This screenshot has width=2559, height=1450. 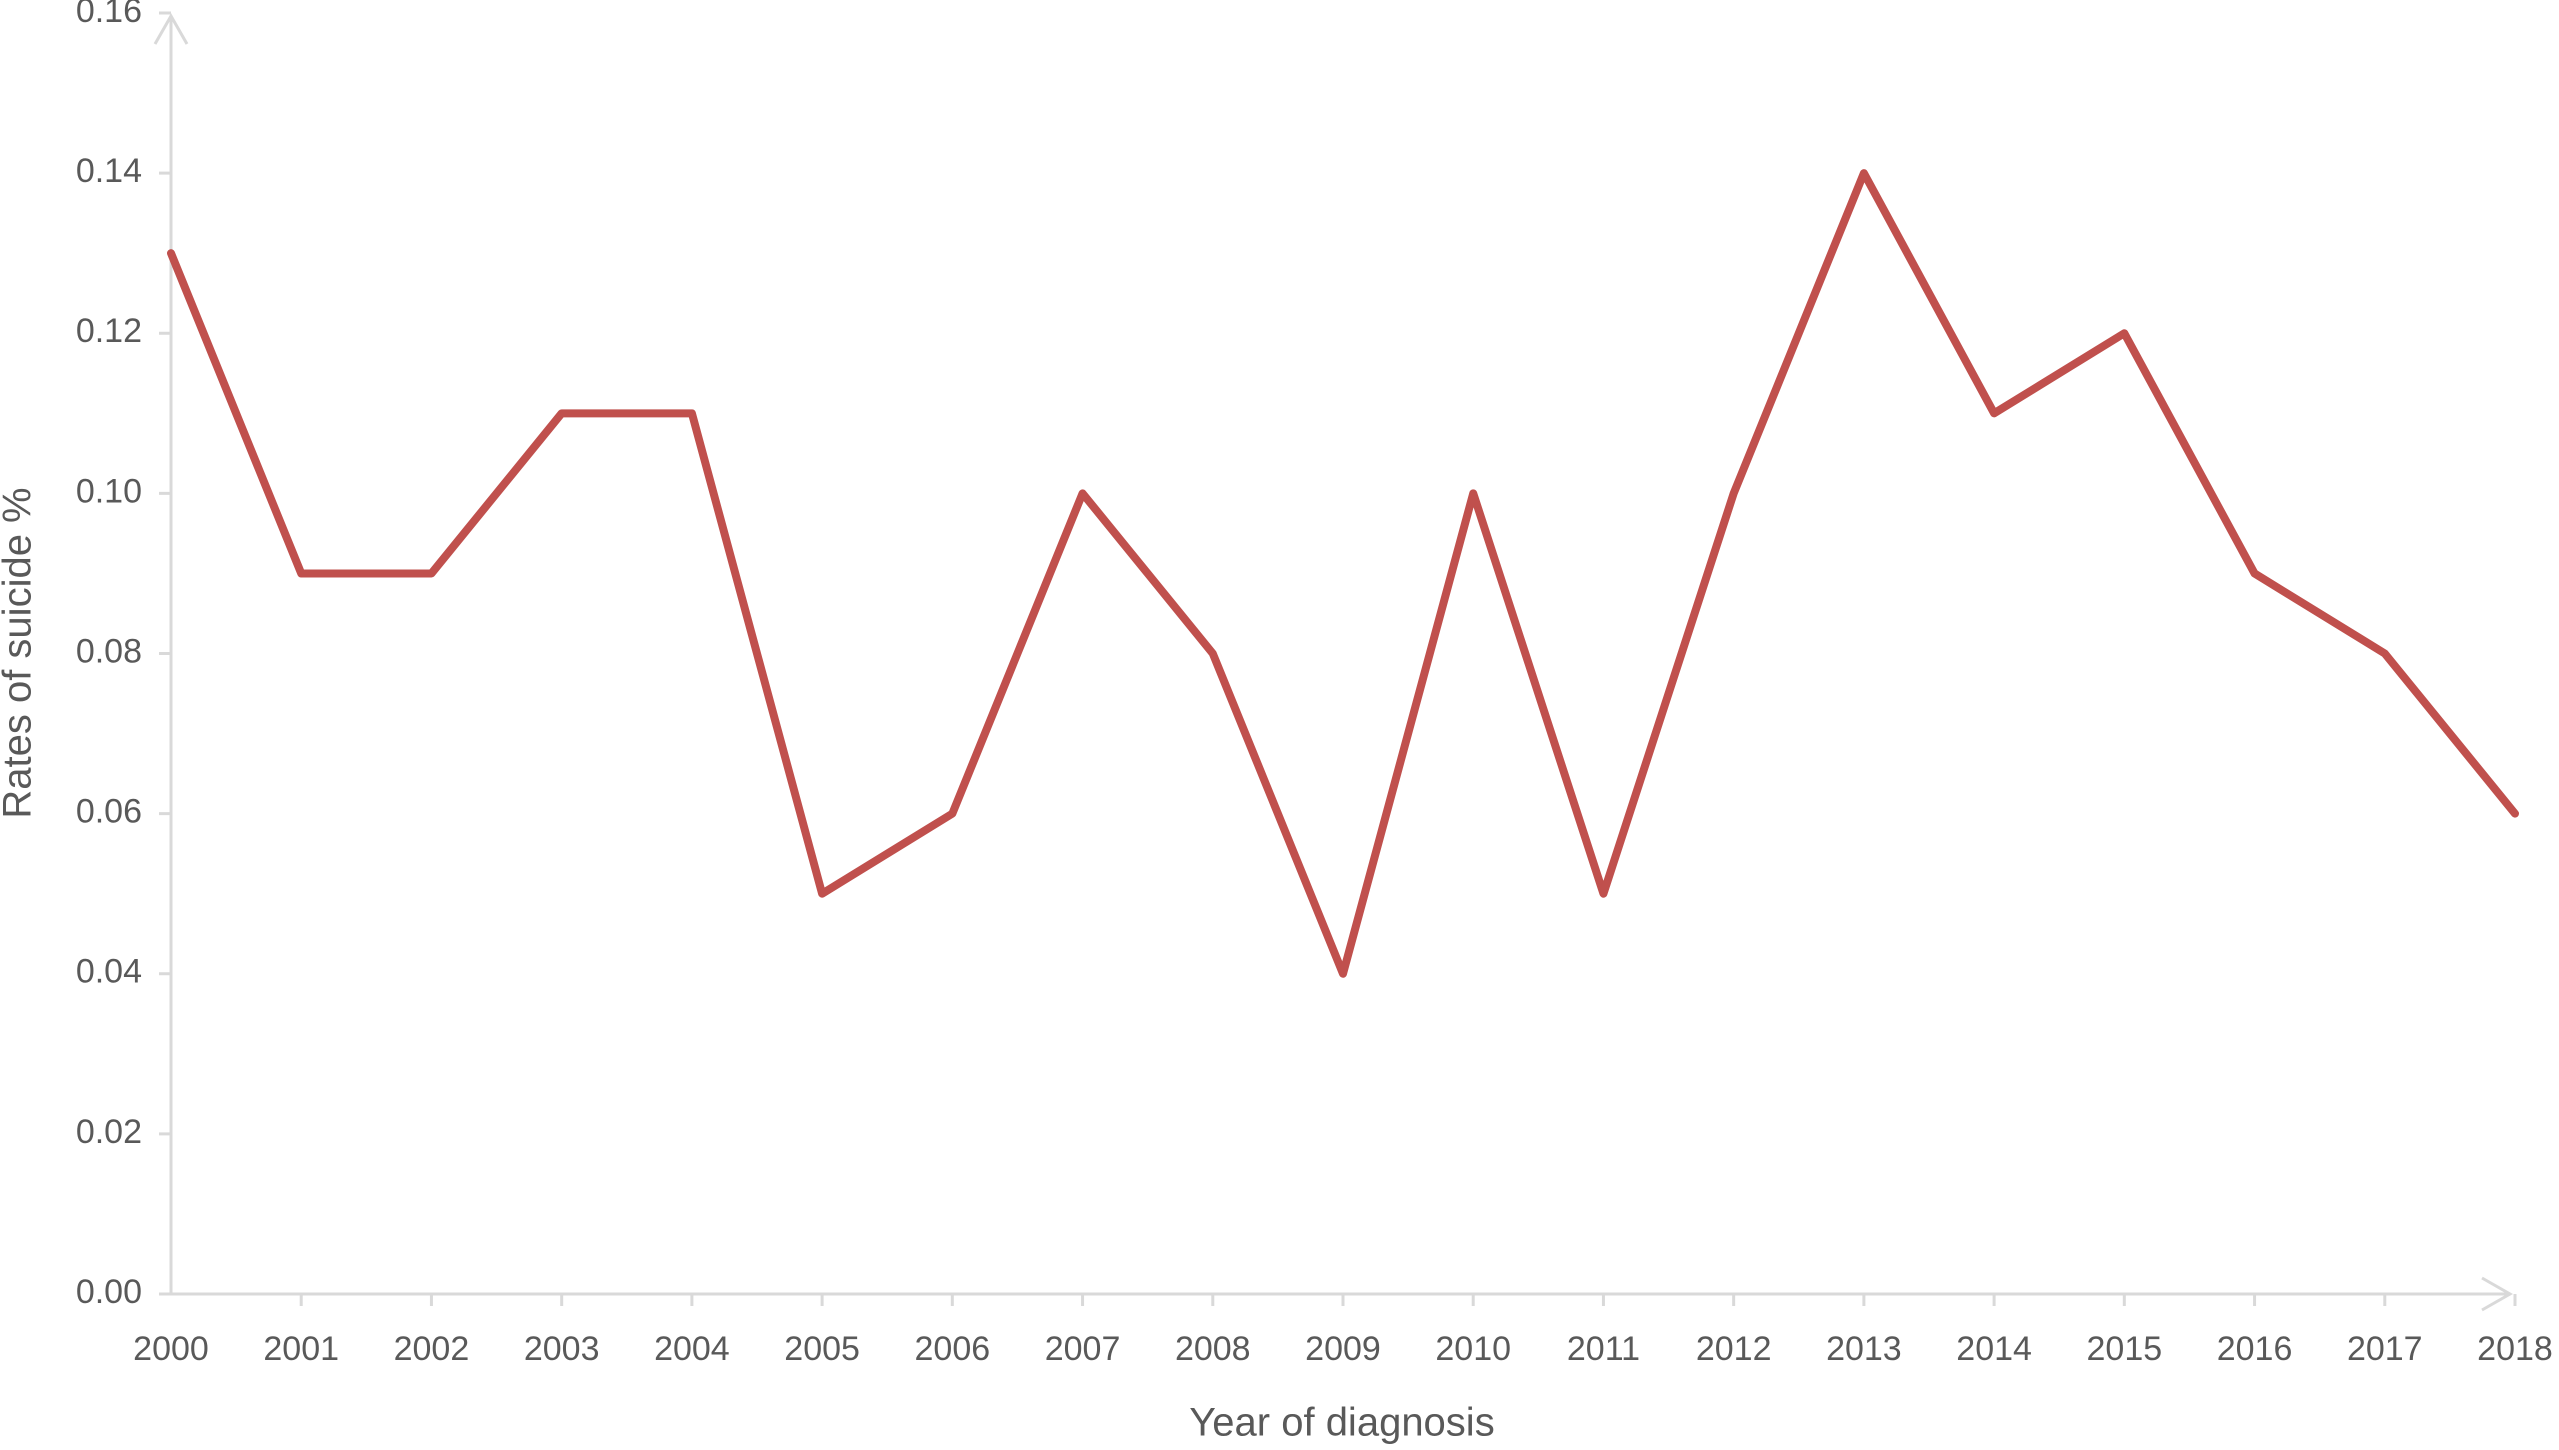 What do you see at coordinates (109, 491) in the screenshot?
I see `y-tick-label: 0.10` at bounding box center [109, 491].